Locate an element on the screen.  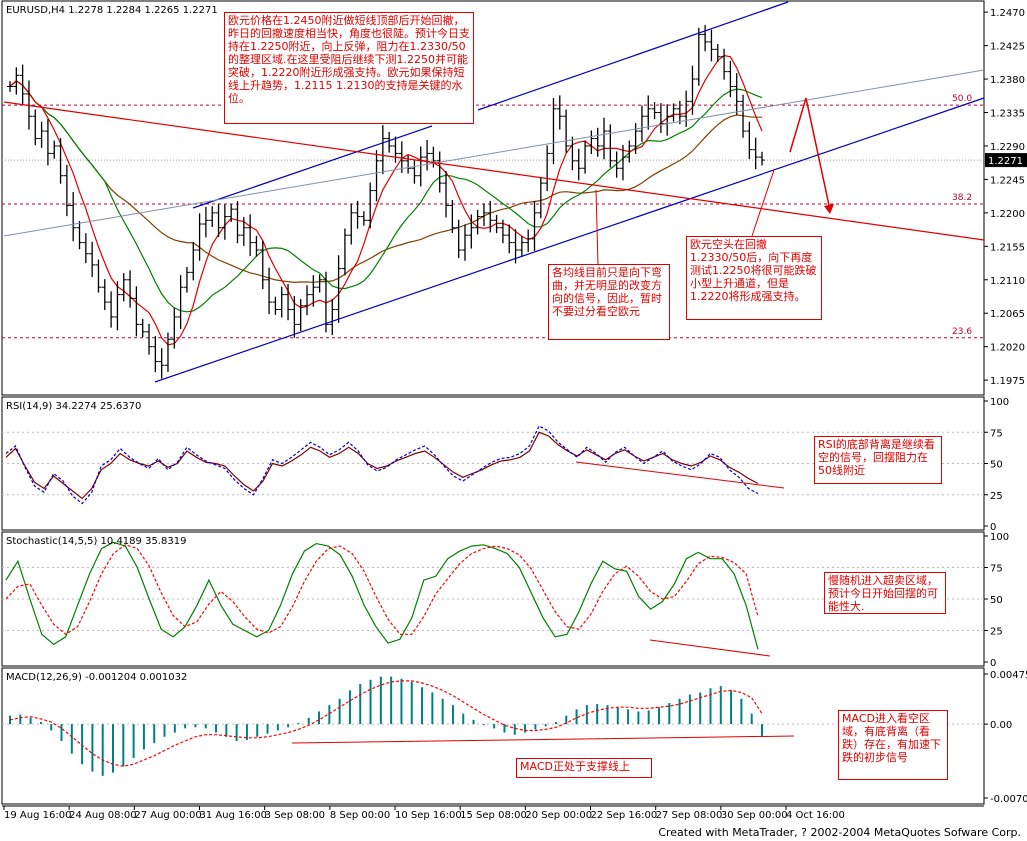
fib-label: 38.2 is located at coordinates (962, 198).